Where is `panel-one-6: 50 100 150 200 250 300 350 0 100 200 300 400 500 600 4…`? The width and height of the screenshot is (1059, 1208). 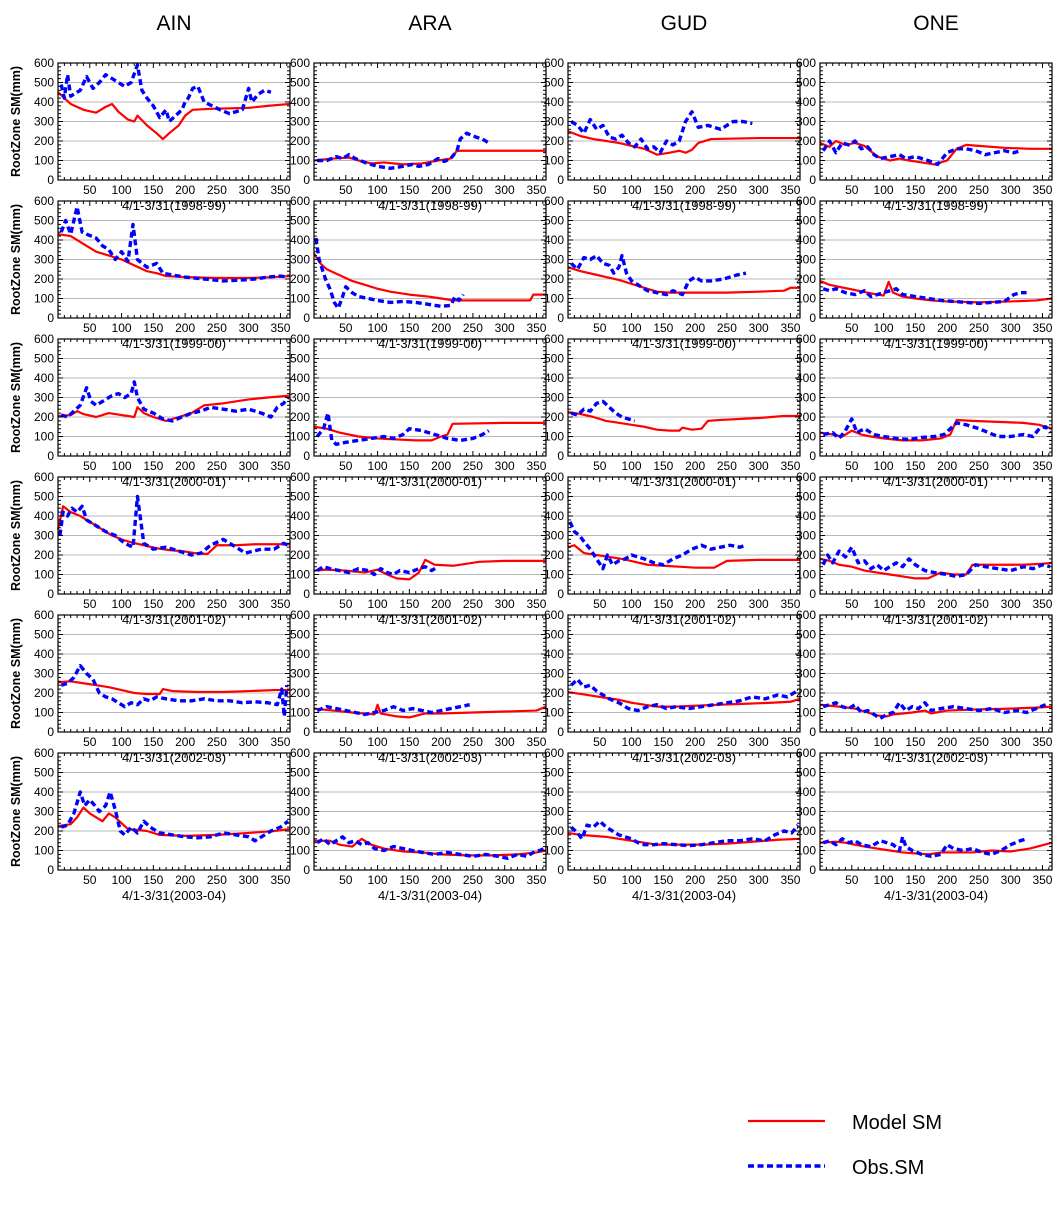
panel-one-6: 50 100 150 200 250 300 350 0 100 200 300 400 500 600 4… is located at coordinates (924, 824).